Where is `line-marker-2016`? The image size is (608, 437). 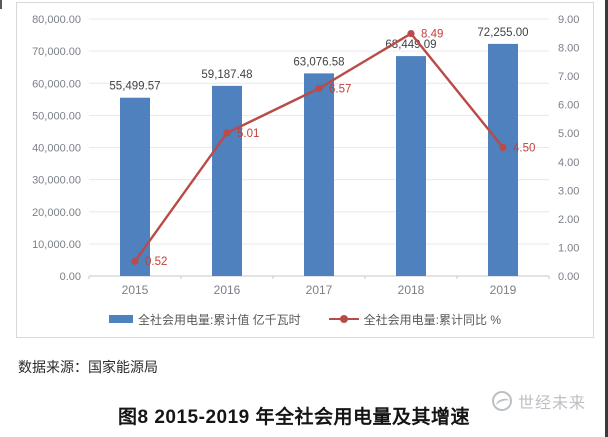 line-marker-2016 is located at coordinates (227, 133).